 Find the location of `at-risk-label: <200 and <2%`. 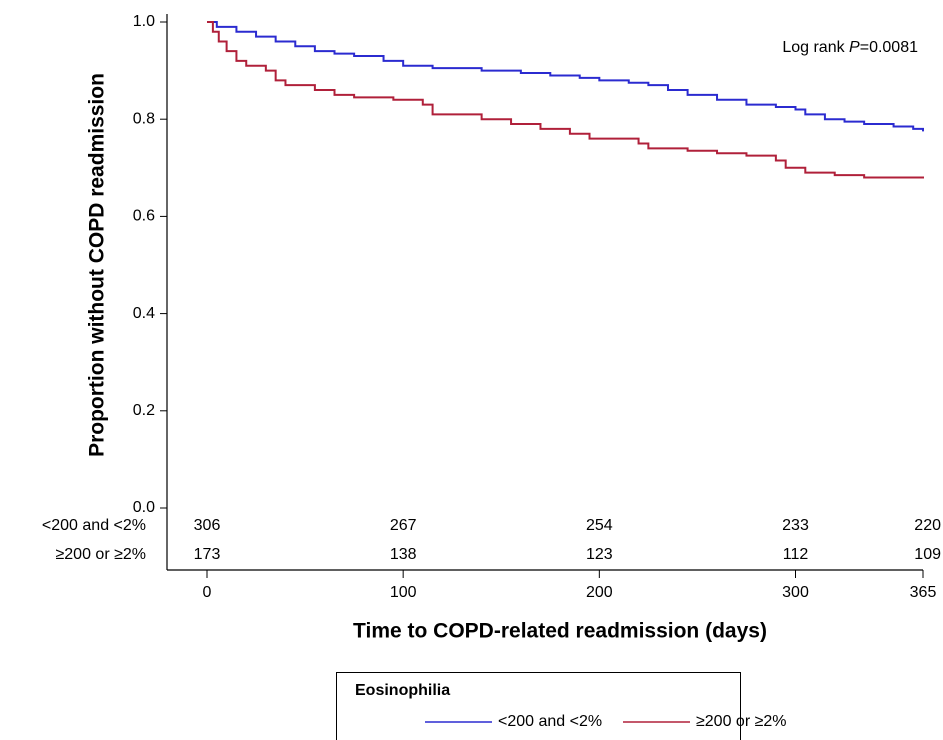

at-risk-label: <200 and <2% is located at coordinates (94, 525).